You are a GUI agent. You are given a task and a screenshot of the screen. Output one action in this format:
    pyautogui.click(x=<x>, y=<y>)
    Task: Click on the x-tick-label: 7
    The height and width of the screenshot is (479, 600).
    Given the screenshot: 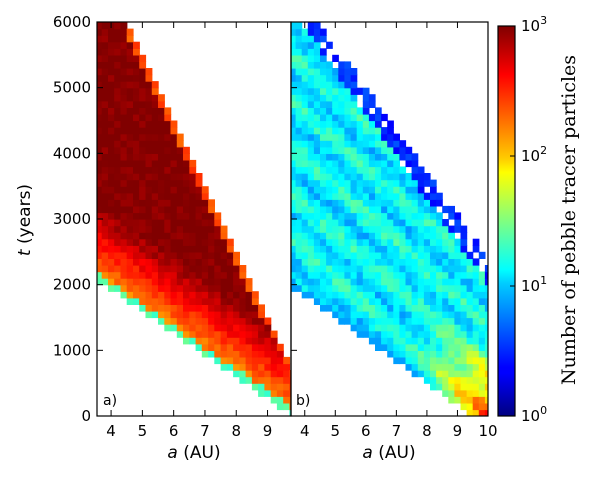 What is the action you would take?
    pyautogui.click(x=397, y=431)
    